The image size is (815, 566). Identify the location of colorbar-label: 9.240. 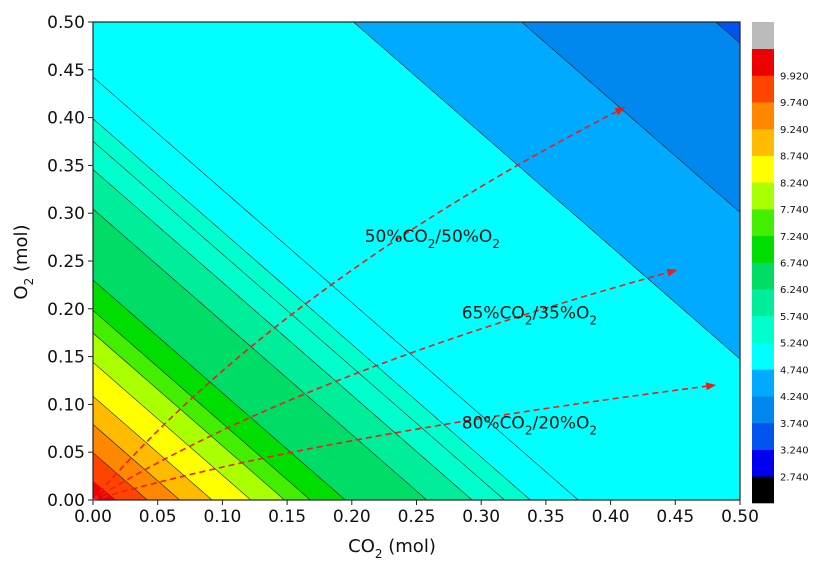
(794, 130).